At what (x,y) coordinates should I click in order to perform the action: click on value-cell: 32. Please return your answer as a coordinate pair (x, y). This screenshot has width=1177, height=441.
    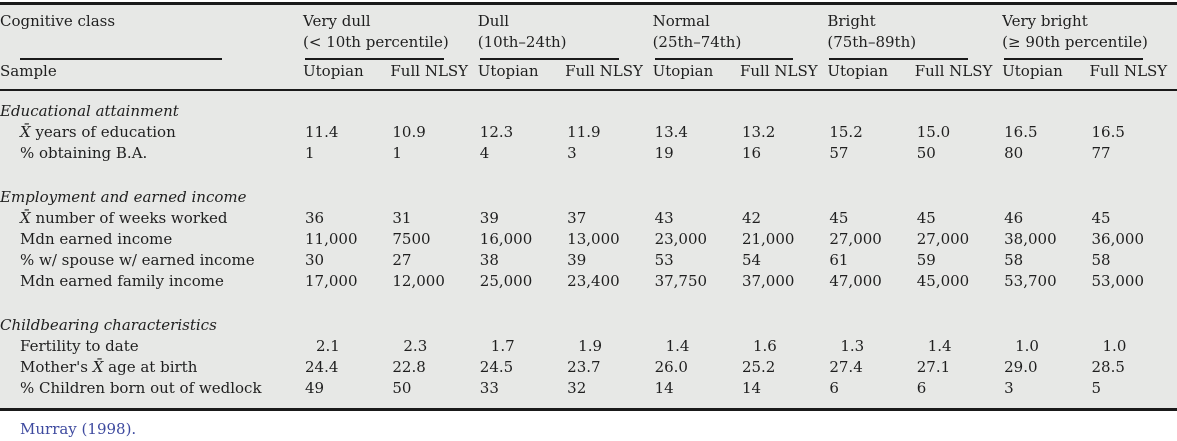
    Looking at the image, I should click on (577, 388).